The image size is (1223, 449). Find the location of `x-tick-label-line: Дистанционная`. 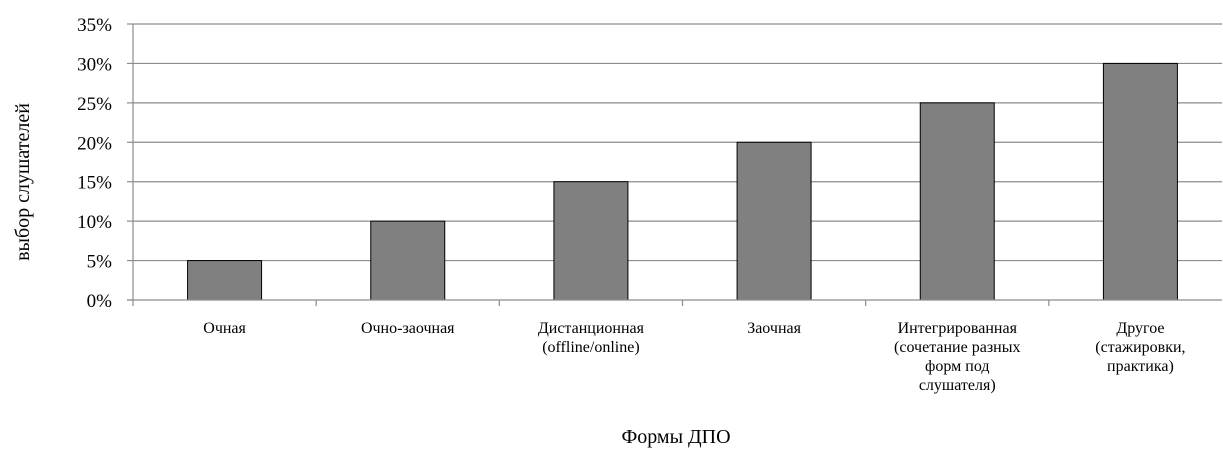

x-tick-label-line: Дистанционная is located at coordinates (591, 328).